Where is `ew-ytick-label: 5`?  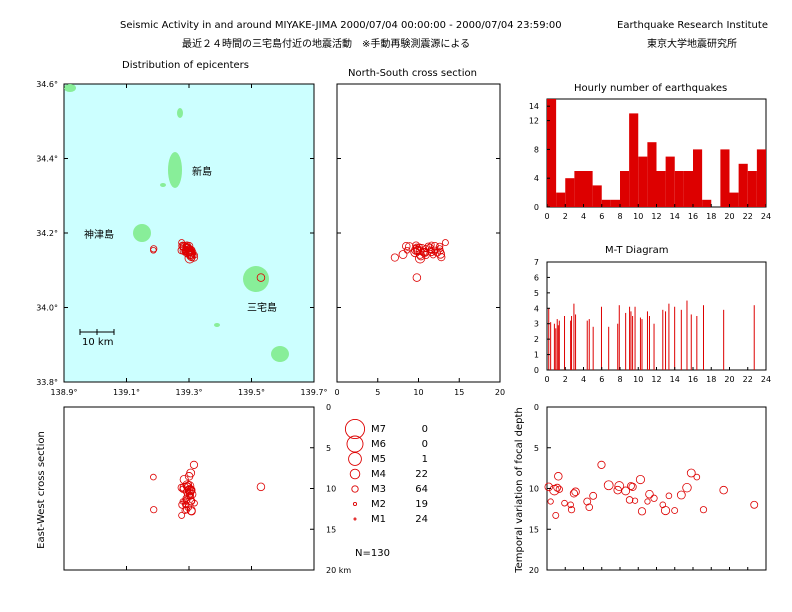 ew-ytick-label: 5 is located at coordinates (328, 448).